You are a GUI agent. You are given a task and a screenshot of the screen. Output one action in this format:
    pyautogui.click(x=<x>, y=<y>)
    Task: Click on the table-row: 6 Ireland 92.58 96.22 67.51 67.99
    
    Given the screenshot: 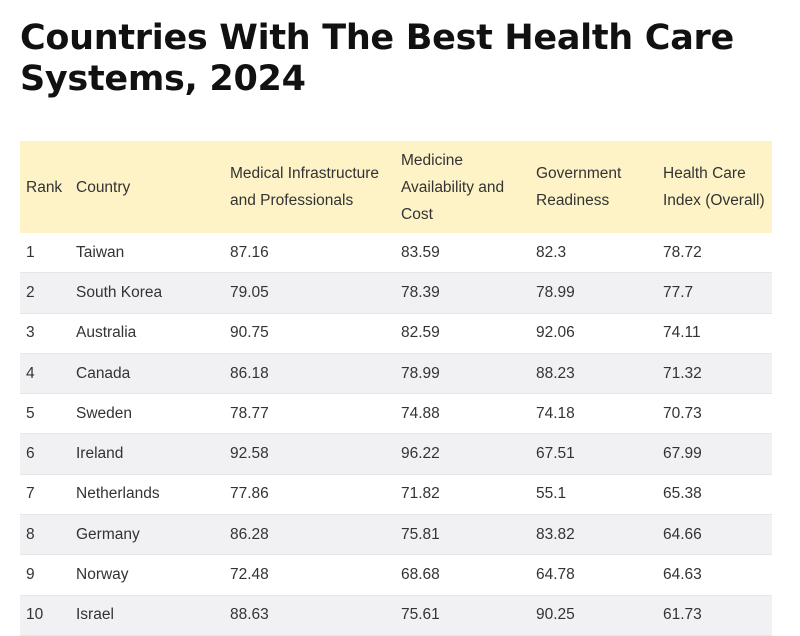 What is the action you would take?
    pyautogui.click(x=396, y=454)
    